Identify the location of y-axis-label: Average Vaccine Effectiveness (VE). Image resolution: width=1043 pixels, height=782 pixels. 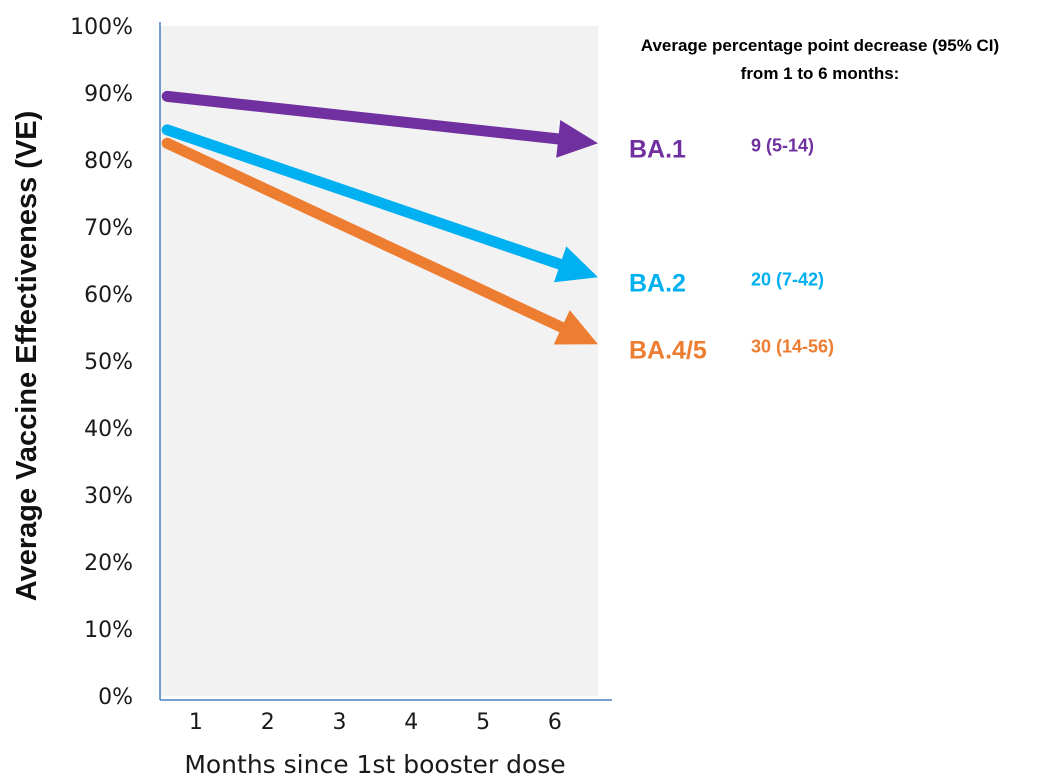
(27, 356).